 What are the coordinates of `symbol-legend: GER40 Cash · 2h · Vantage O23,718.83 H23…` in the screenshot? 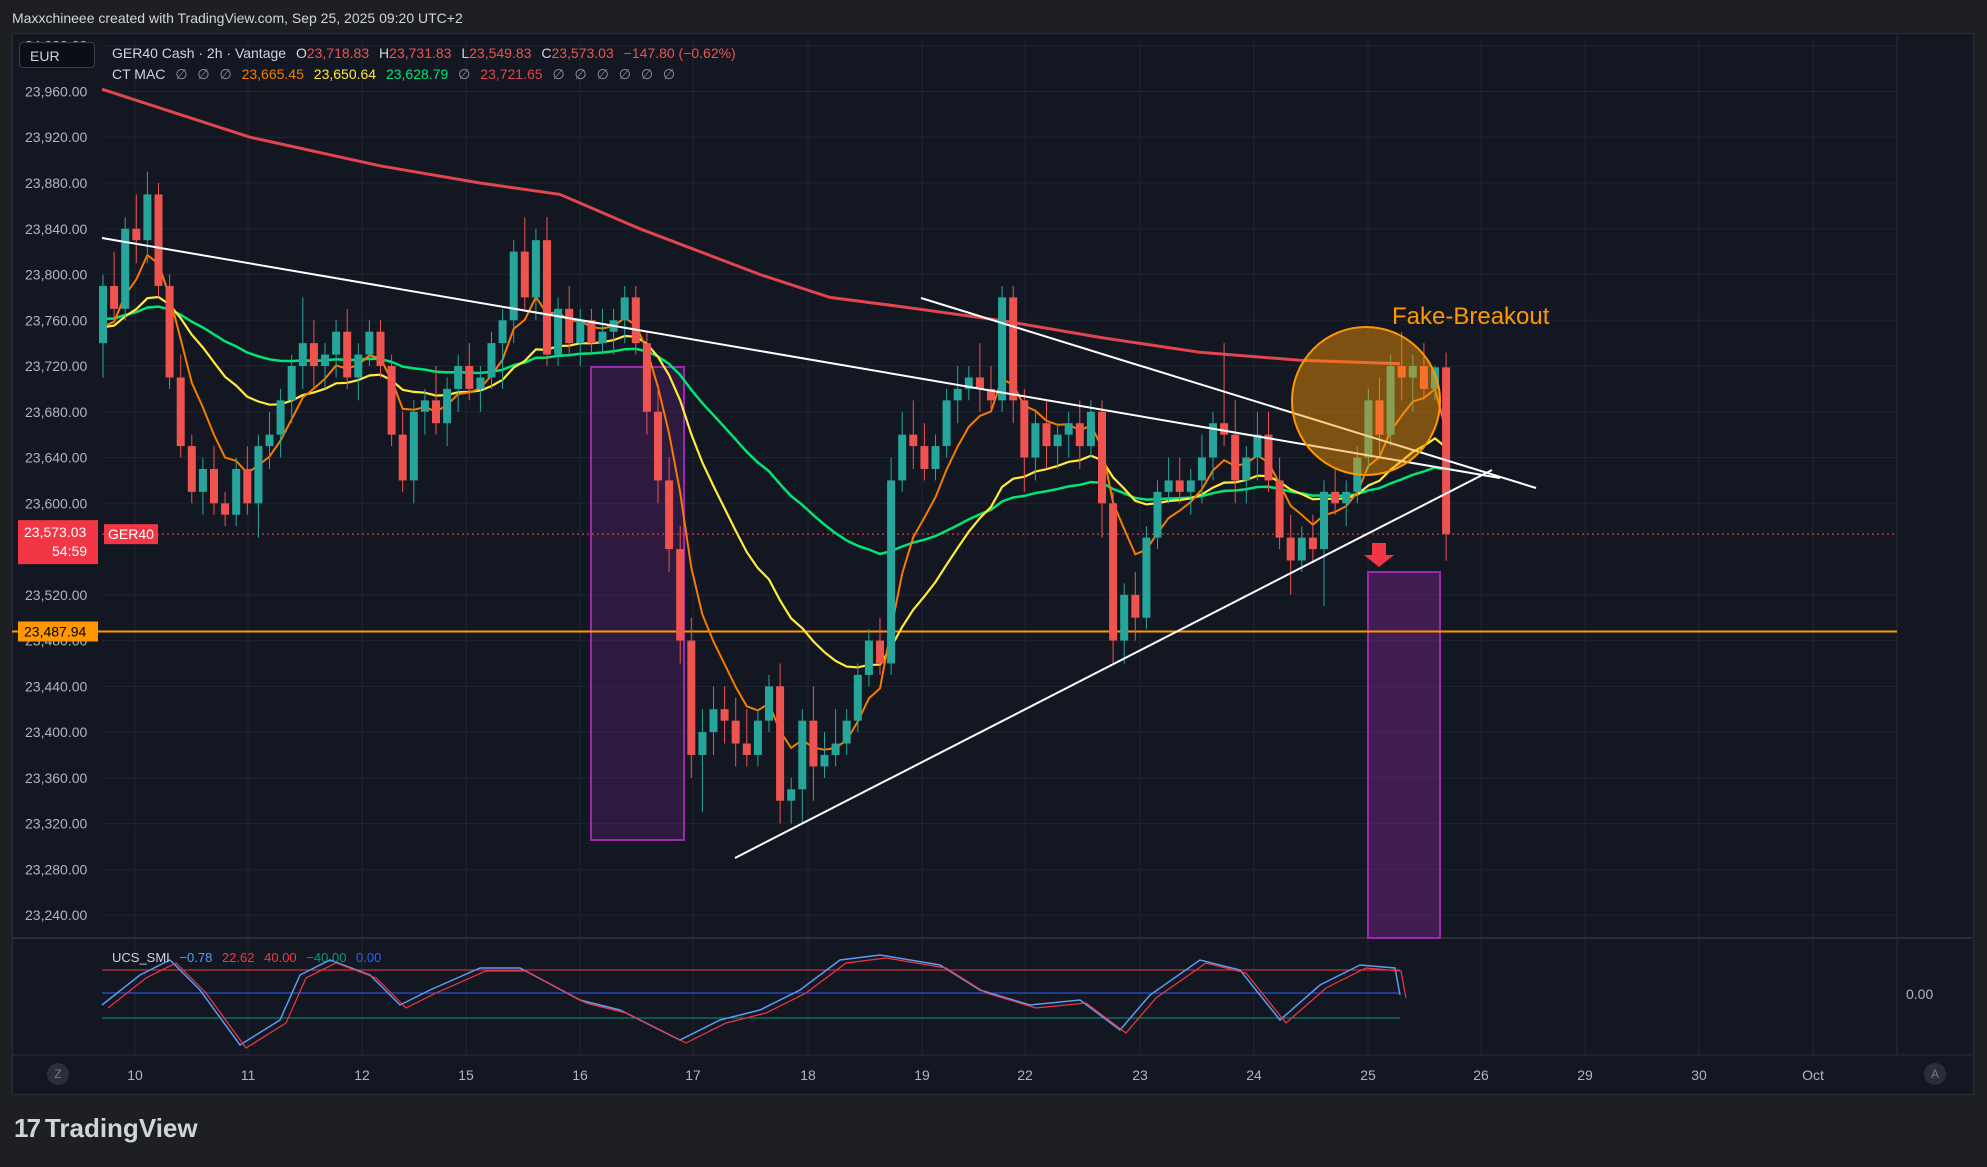 It's located at (427, 53).